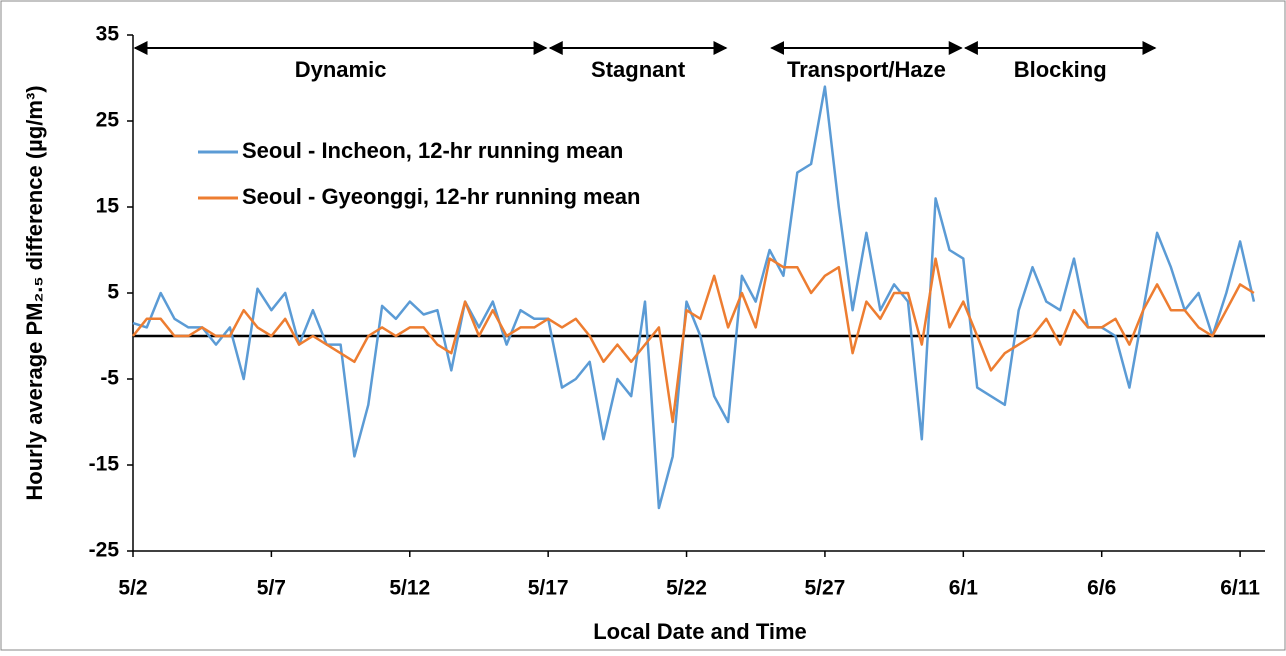 This screenshot has height=656, width=1286. Describe the element at coordinates (108, 120) in the screenshot. I see `y-tick-label: 25` at that location.